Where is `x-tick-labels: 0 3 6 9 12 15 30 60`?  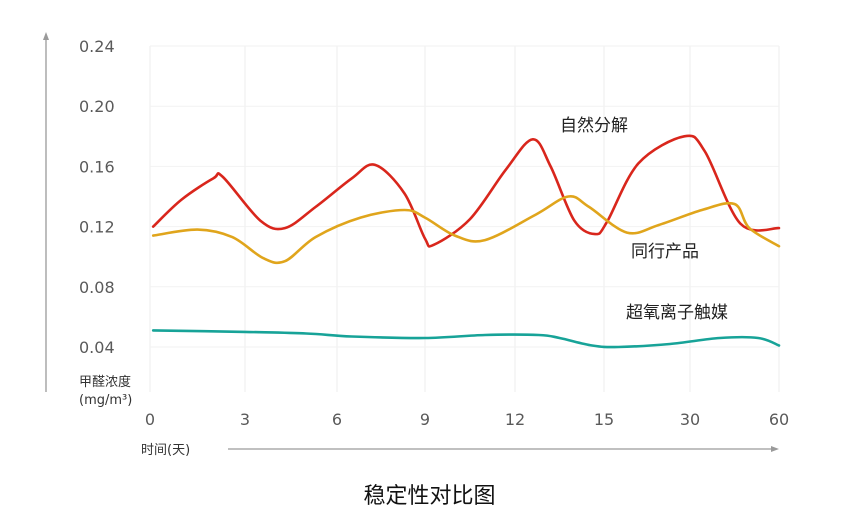
x-tick-labels: 0 3 6 9 12 15 30 60 is located at coordinates (467, 419).